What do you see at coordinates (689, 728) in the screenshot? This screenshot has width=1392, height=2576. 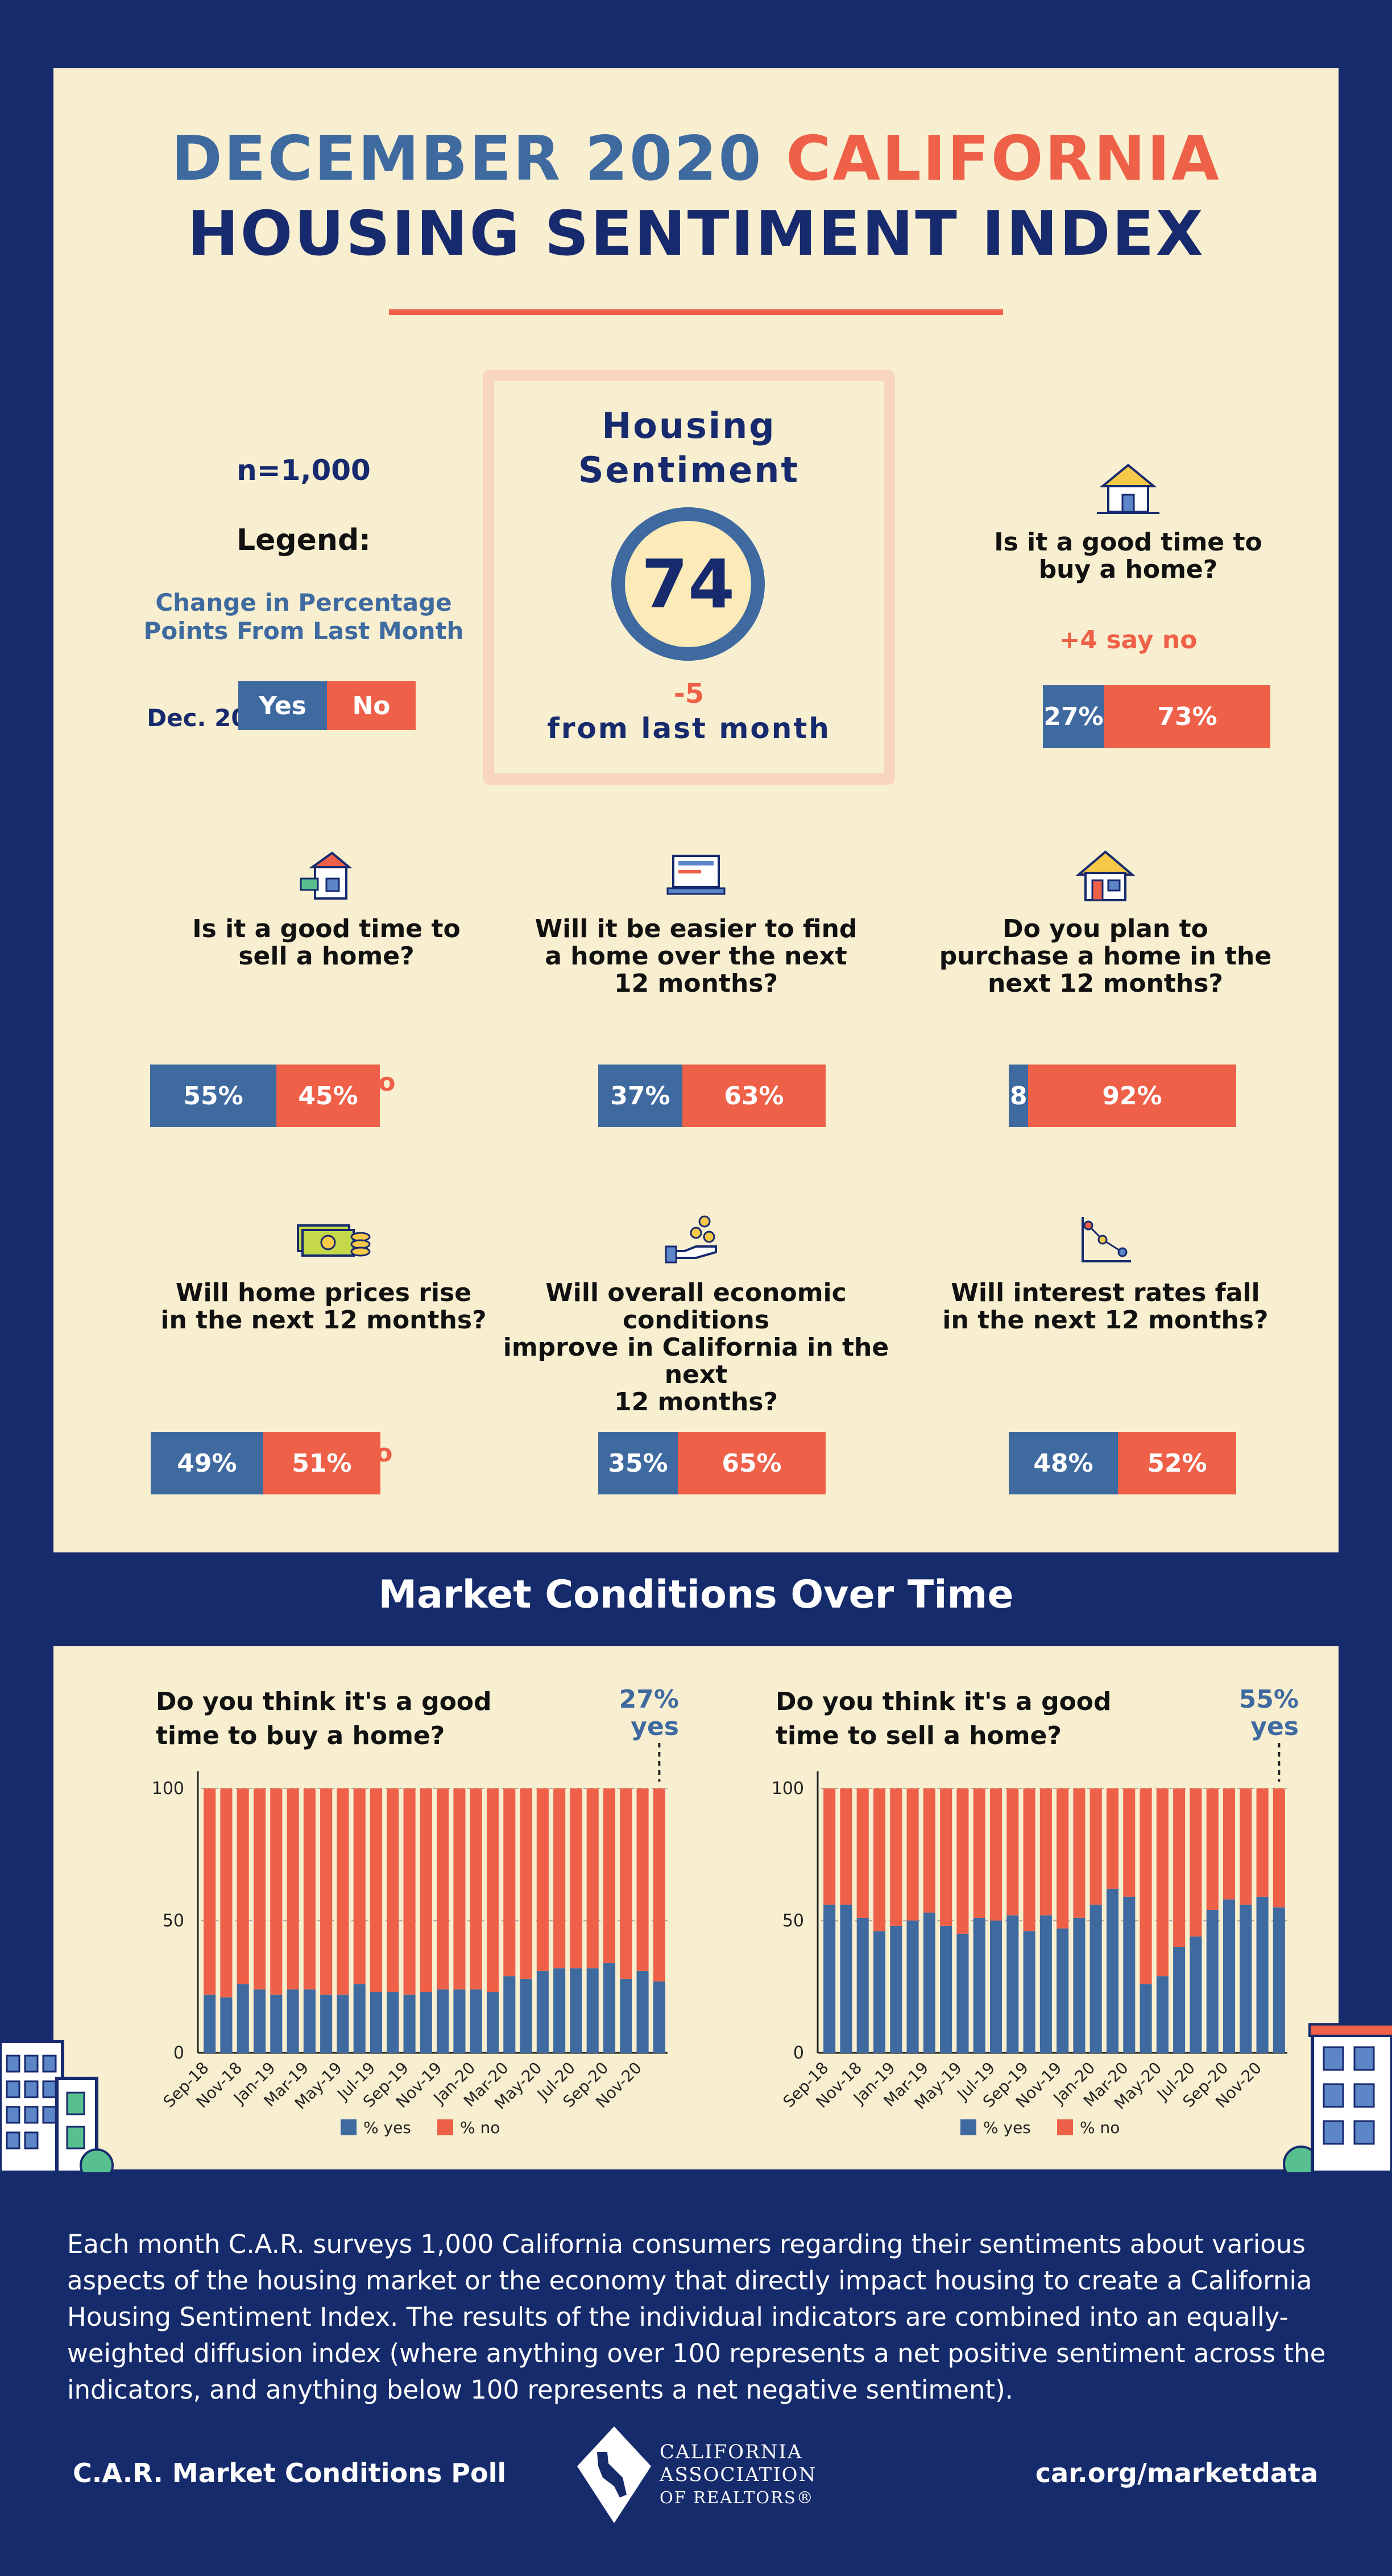 I see `sentiment-change-label: from last month` at bounding box center [689, 728].